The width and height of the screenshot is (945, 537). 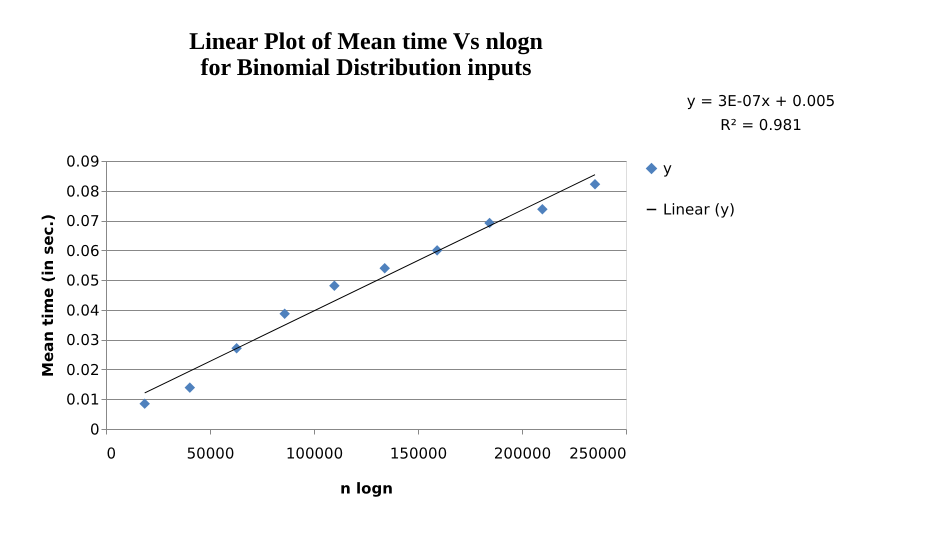 I want to click on y-tick-label: 0.09, so click(x=83, y=161).